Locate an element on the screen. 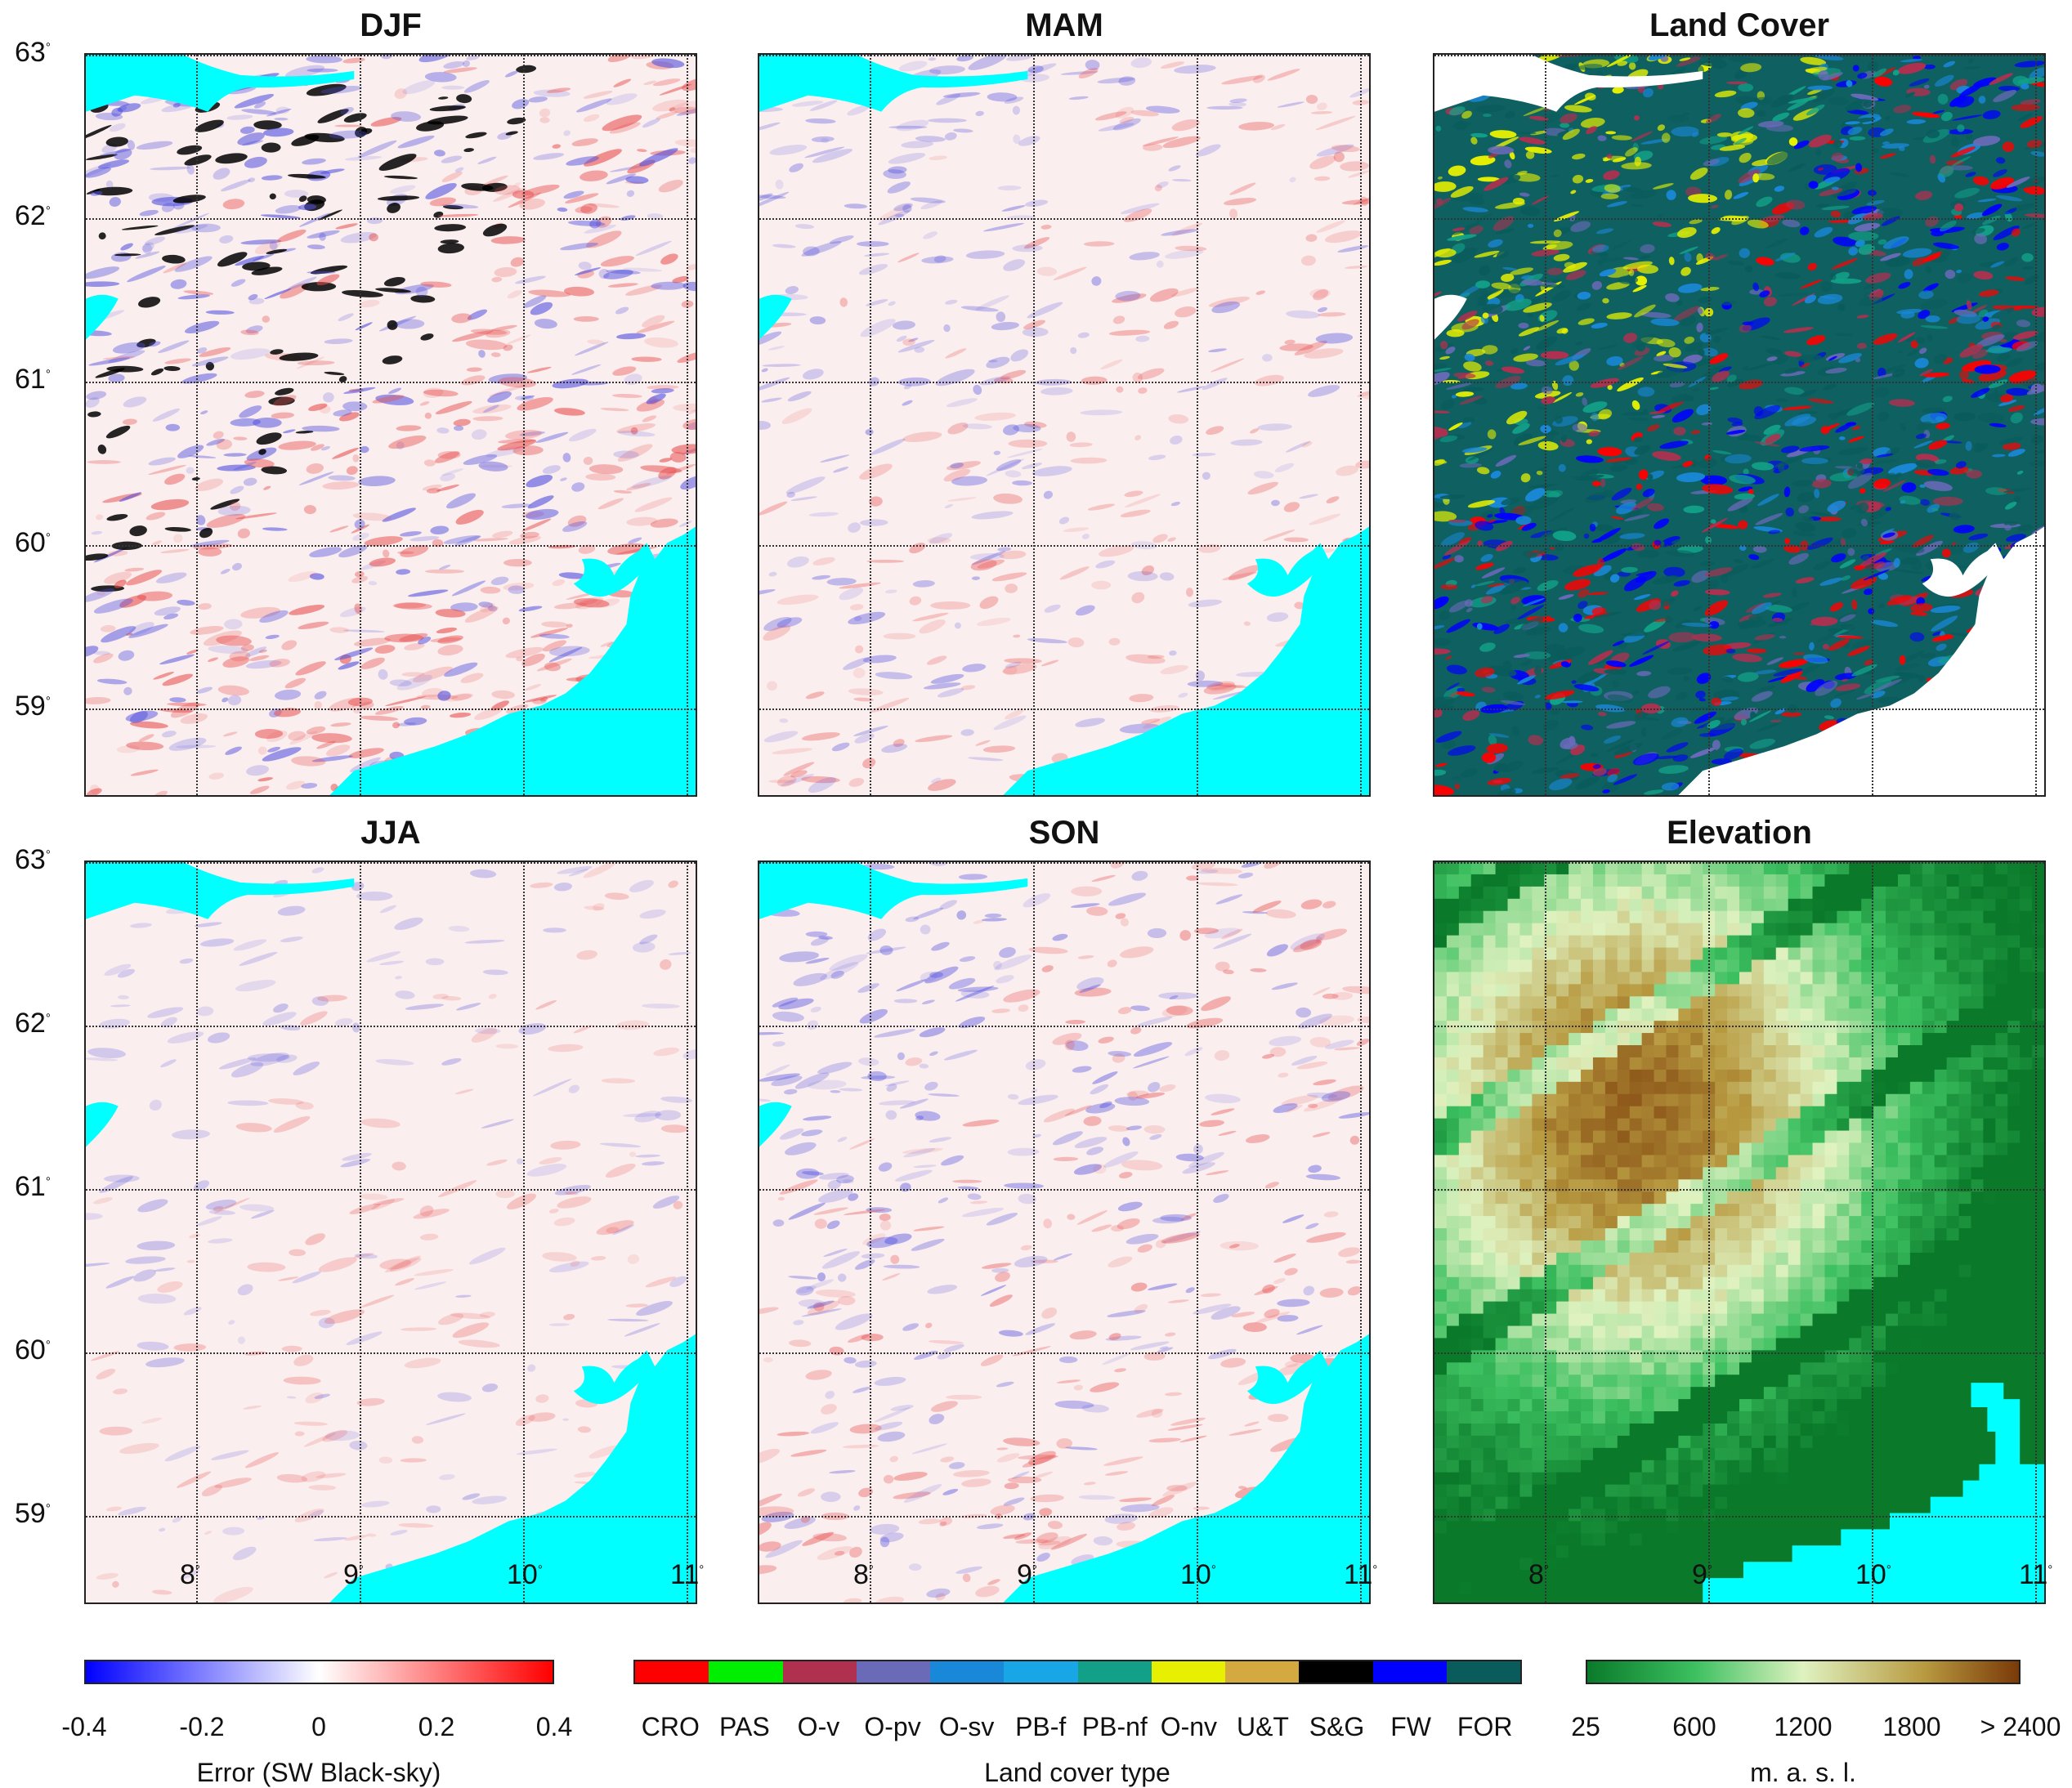 Image resolution: width=2072 pixels, height=1788 pixels. panel-elevation: Elevation is located at coordinates (1739, 1232).